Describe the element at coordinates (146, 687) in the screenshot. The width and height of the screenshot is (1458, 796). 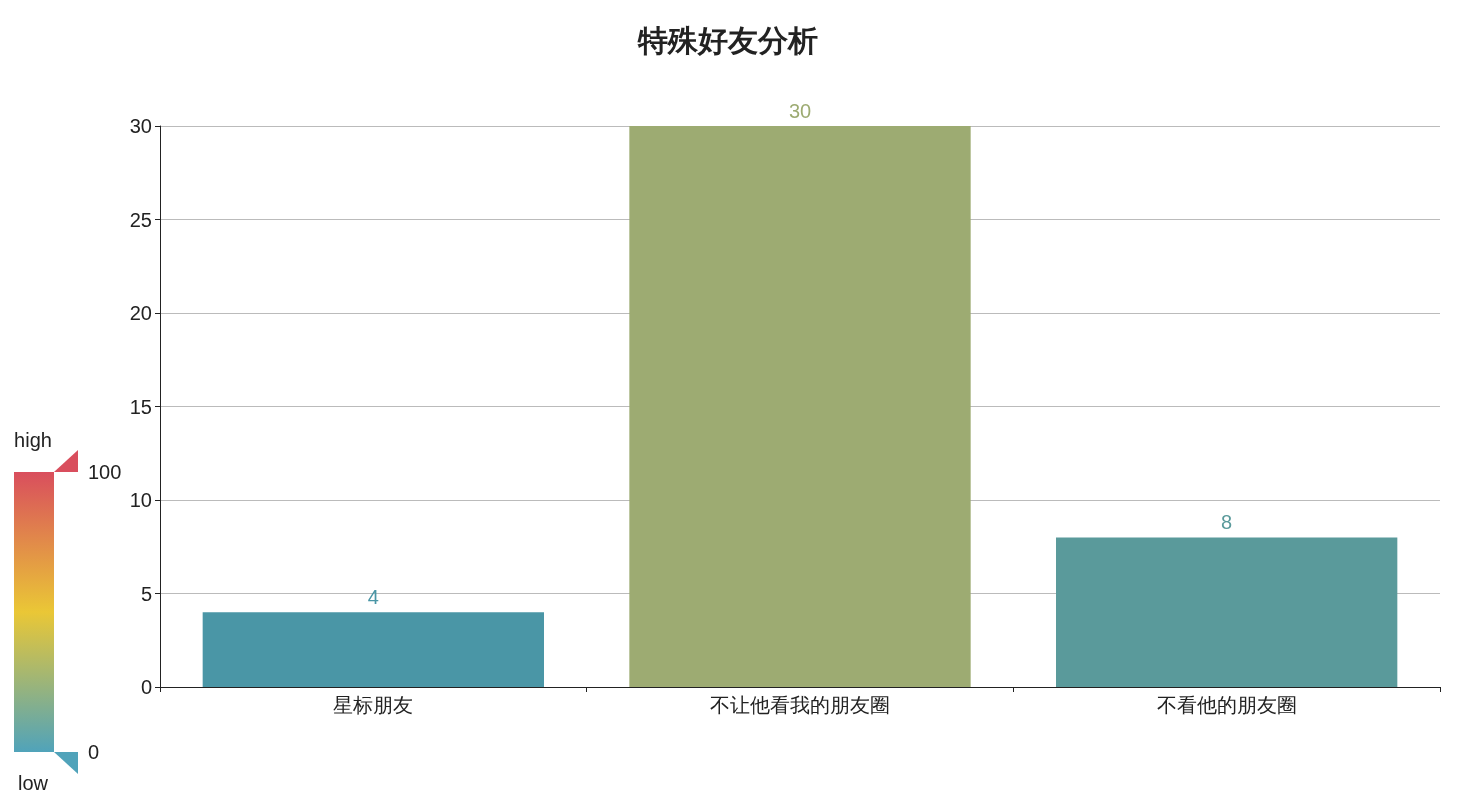
I see `y-tick-label: 0` at that location.